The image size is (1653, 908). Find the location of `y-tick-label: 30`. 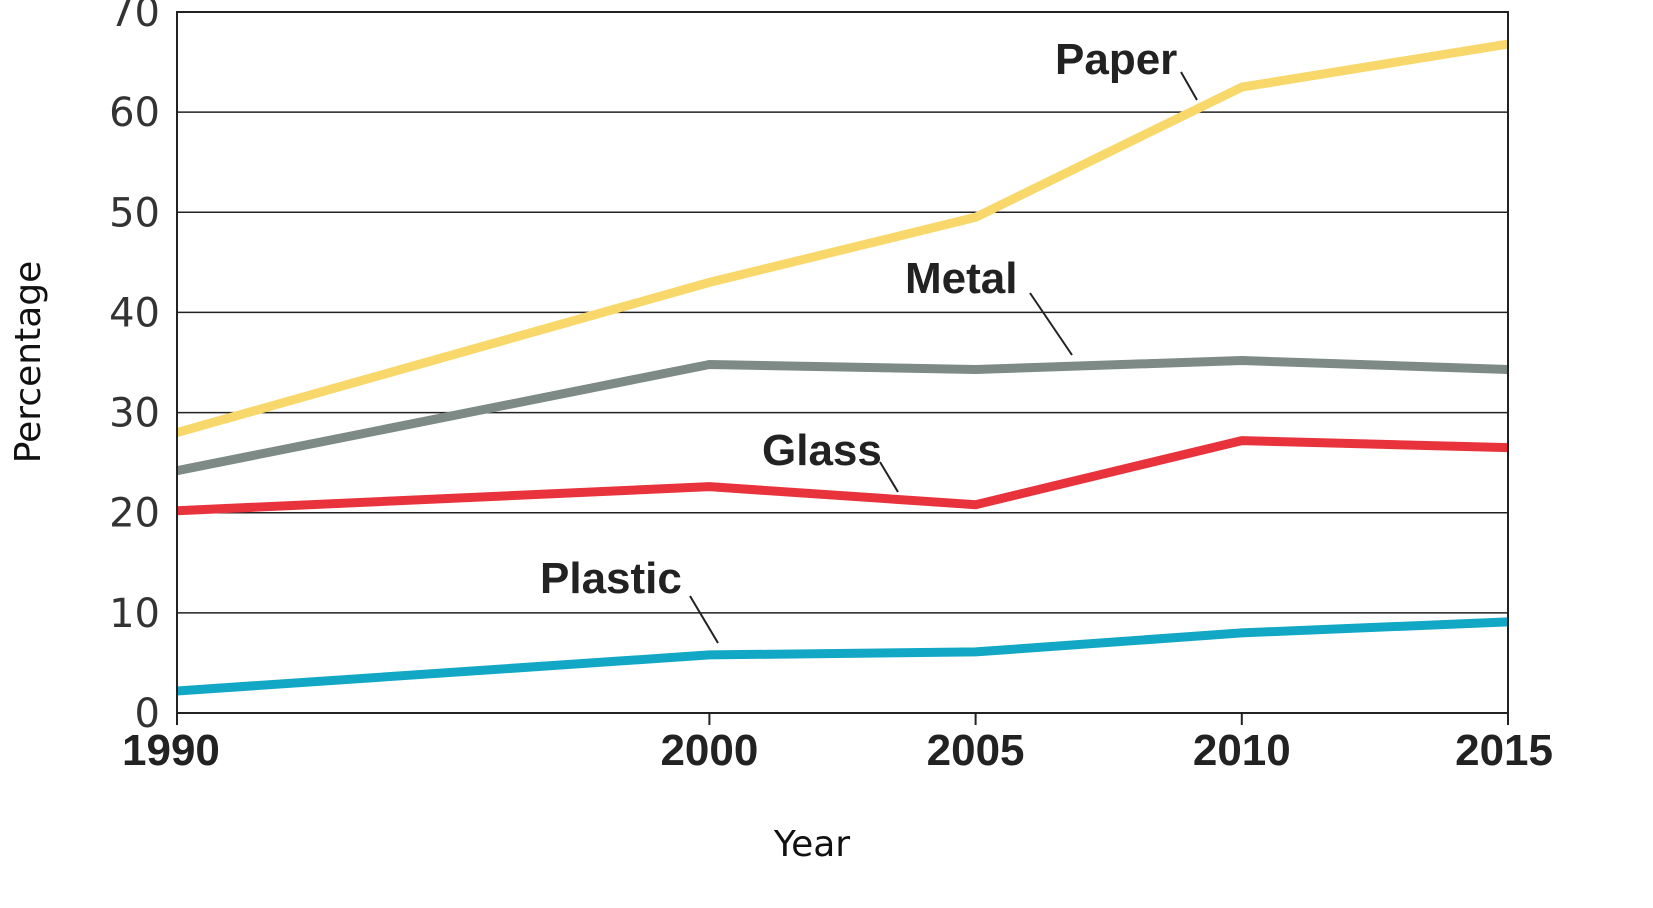

y-tick-label: 30 is located at coordinates (134, 414).